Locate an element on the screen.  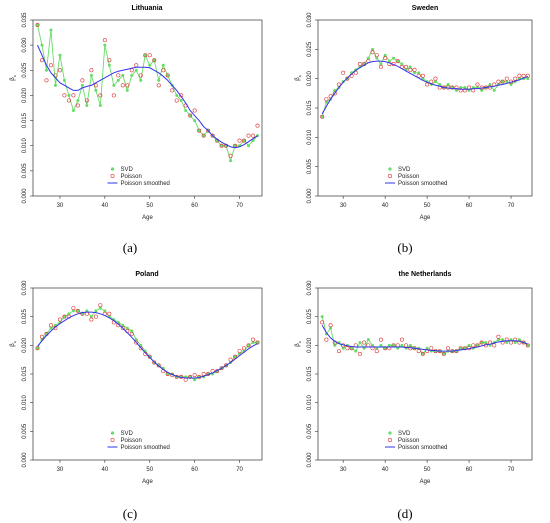
x-axis-label: Age is located at coordinates (425, 482).